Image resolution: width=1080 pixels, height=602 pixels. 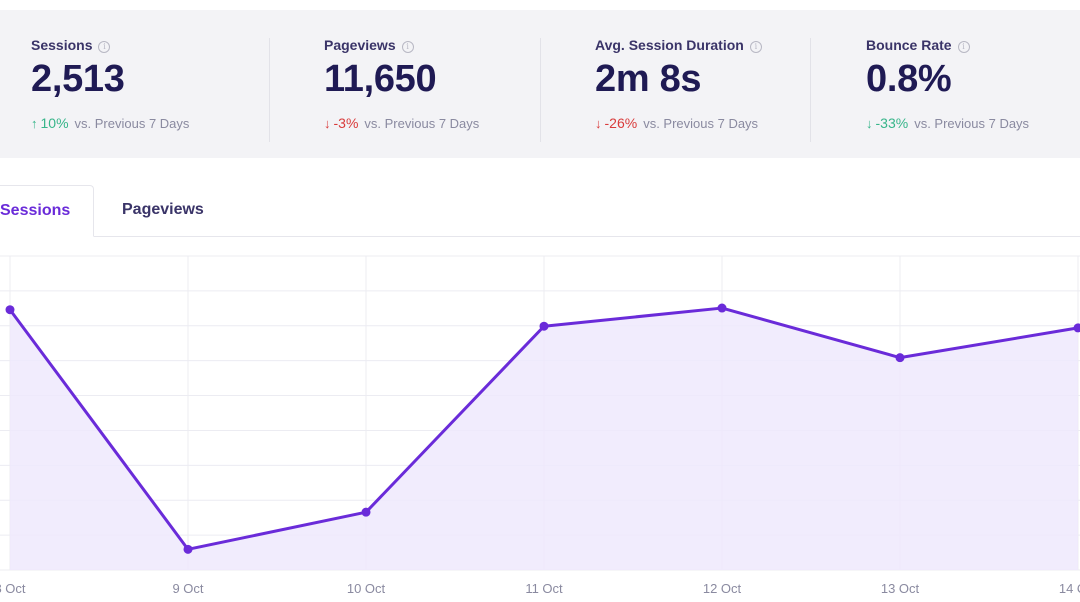 What do you see at coordinates (13, 588) in the screenshot?
I see `x-tick-label: 8 Oct` at bounding box center [13, 588].